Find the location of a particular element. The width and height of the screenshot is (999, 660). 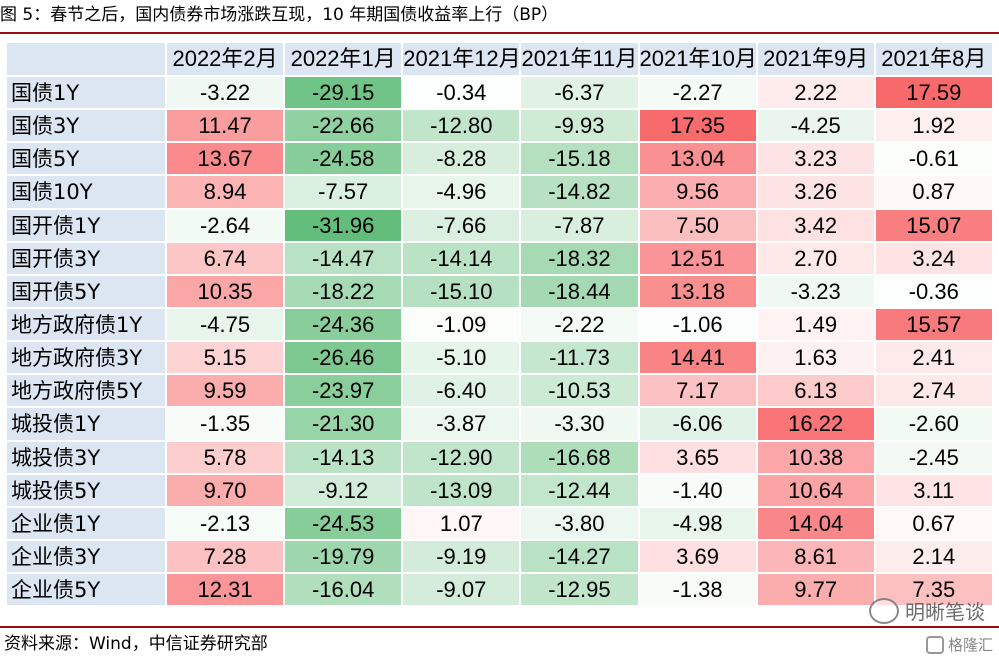

heatmap-cell: 15.07 is located at coordinates (932, 224).